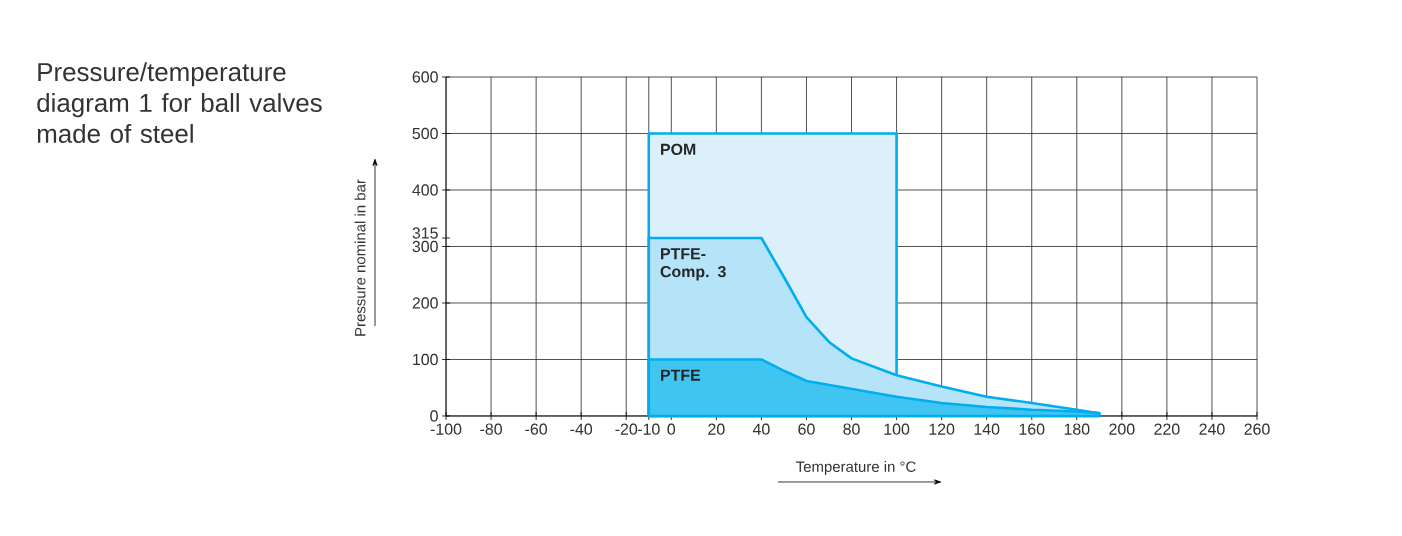 This screenshot has height=536, width=1402. I want to click on x-tick-label: -10, so click(648, 429).